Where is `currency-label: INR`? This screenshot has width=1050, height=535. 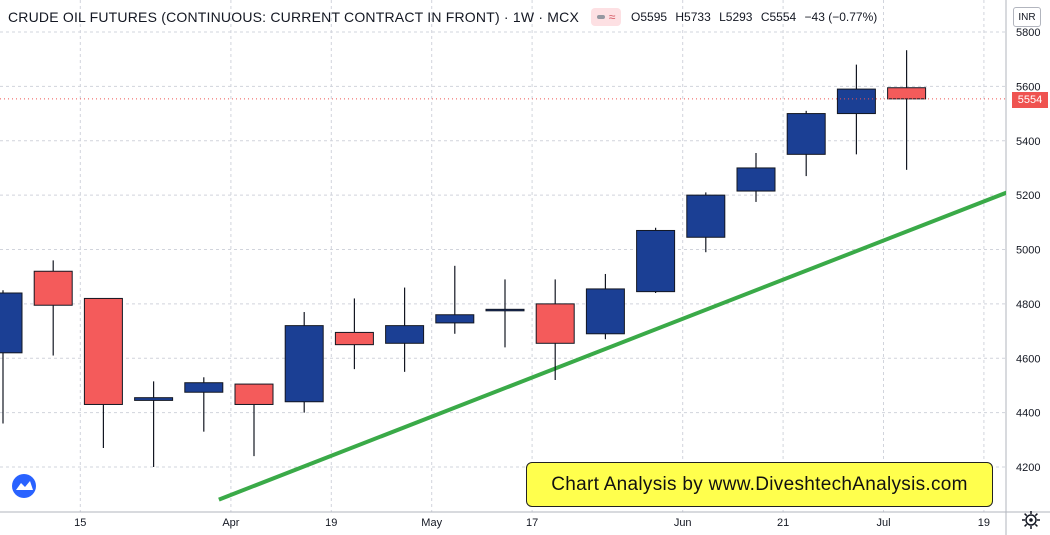
currency-label: INR is located at coordinates (1027, 17).